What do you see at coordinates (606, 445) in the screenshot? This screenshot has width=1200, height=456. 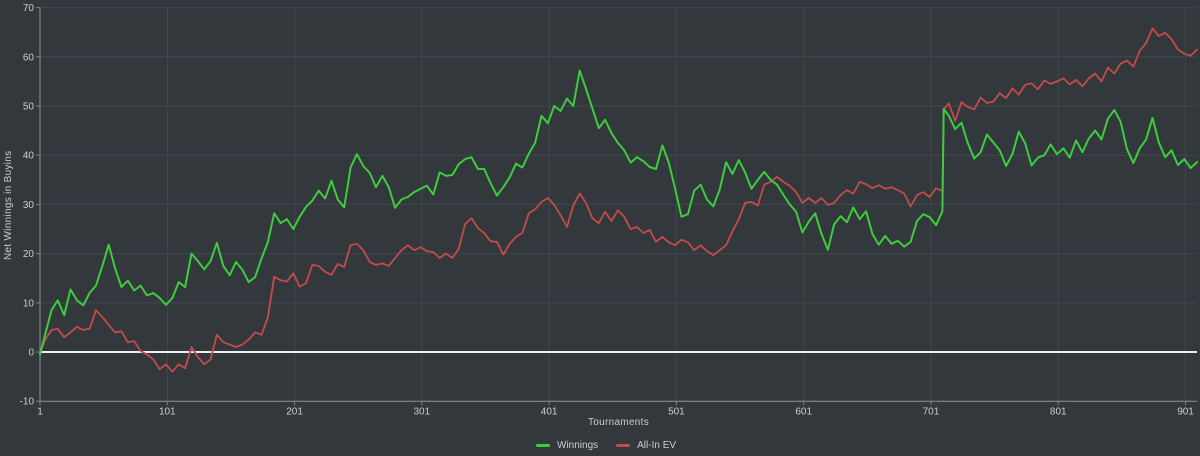 I see `legend: Winnings All-In EV` at bounding box center [606, 445].